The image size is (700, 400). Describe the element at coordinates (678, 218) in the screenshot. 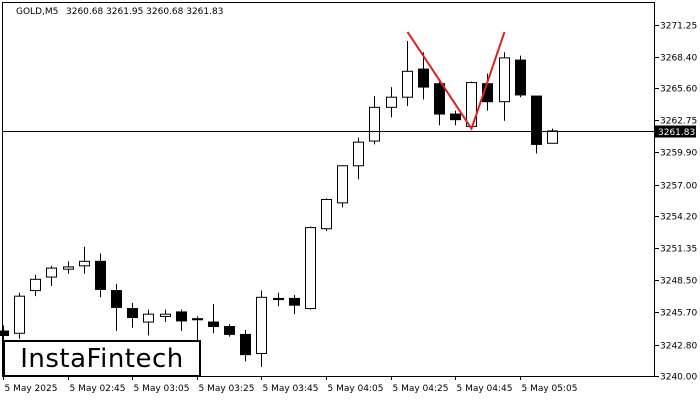

I see `y-tick-label: 3254.20` at that location.